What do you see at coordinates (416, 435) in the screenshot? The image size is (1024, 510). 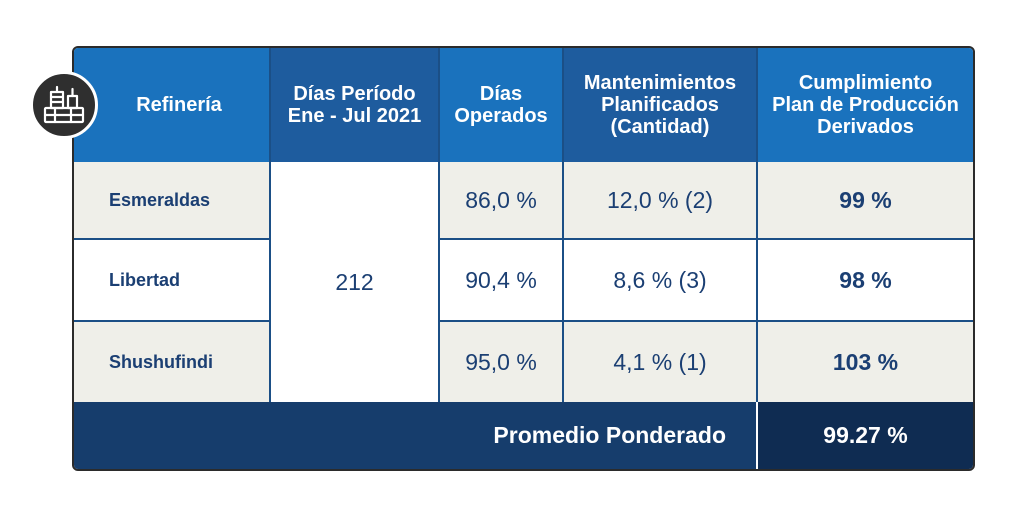 I see `footer-label: Promedio Ponderado` at bounding box center [416, 435].